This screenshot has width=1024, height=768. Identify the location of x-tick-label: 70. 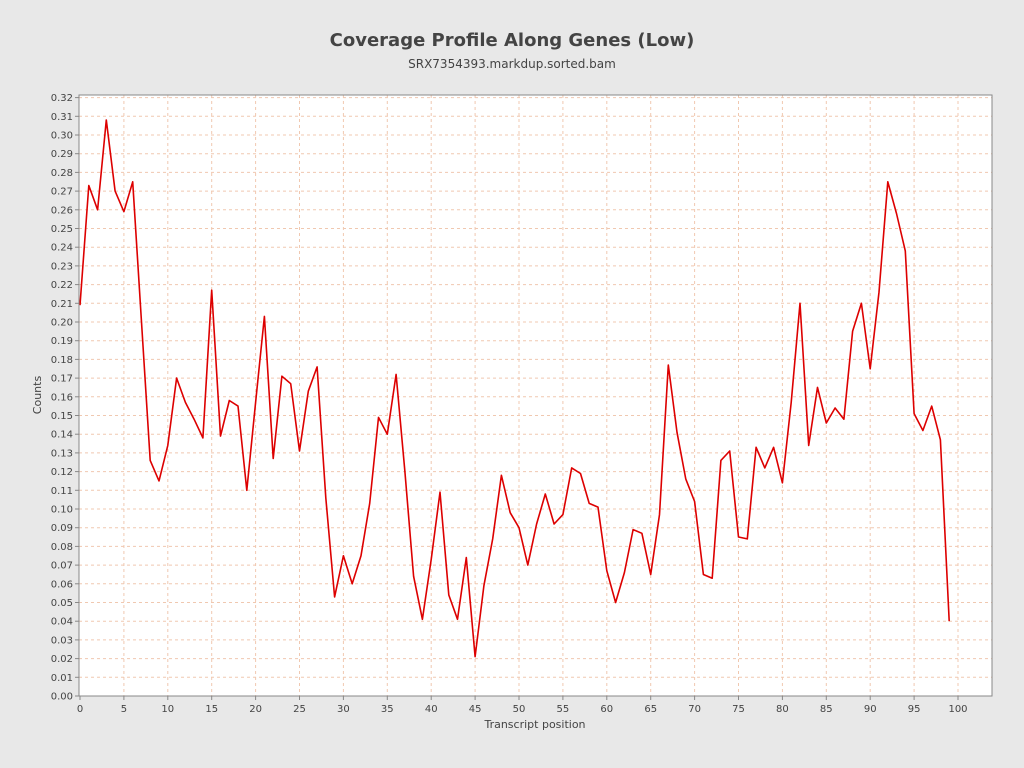
(694, 709).